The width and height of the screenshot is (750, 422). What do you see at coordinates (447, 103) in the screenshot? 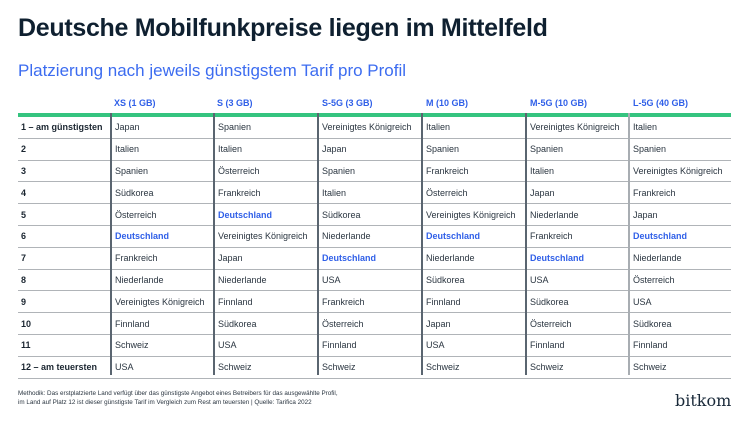
I see `column-header: M (10 GB)` at bounding box center [447, 103].